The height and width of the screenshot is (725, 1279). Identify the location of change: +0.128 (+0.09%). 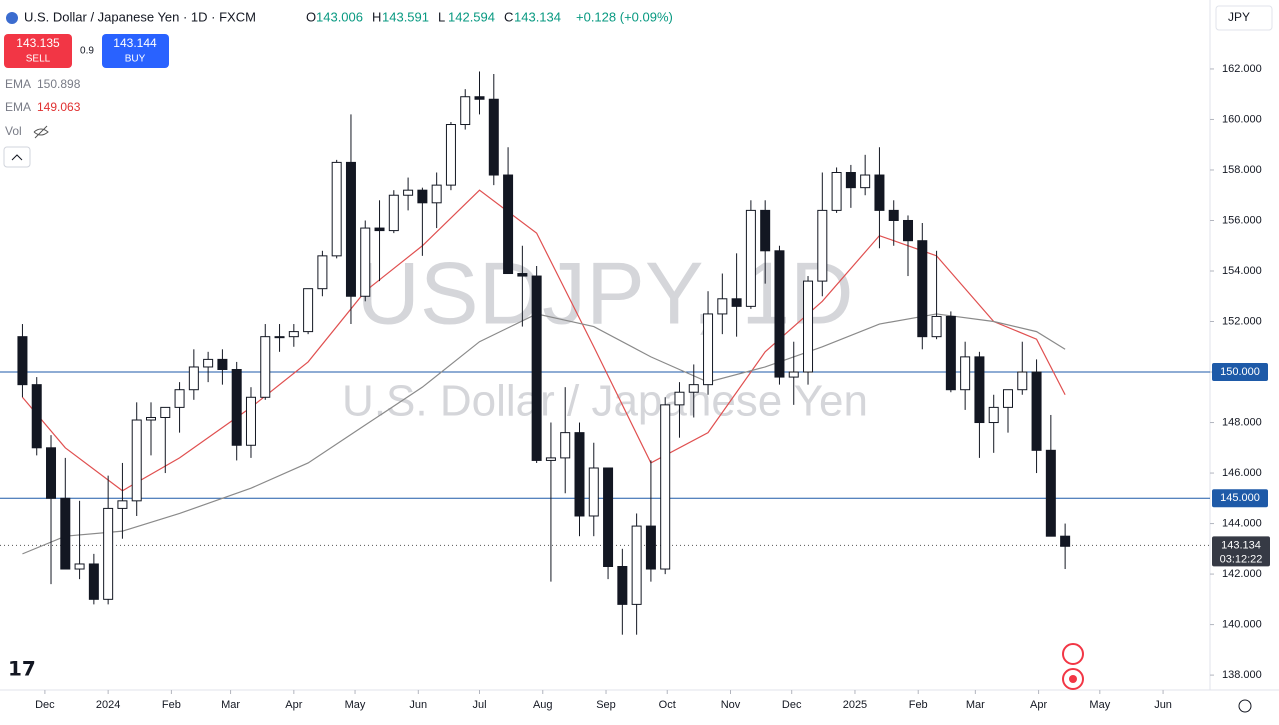
(624, 16).